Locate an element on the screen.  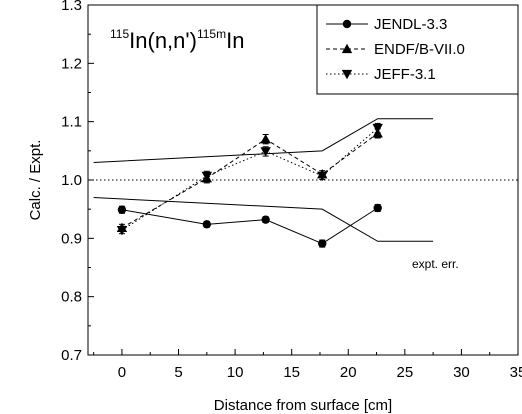
legend-item-2: ENDF/B-VII.0 is located at coordinates (395, 49).